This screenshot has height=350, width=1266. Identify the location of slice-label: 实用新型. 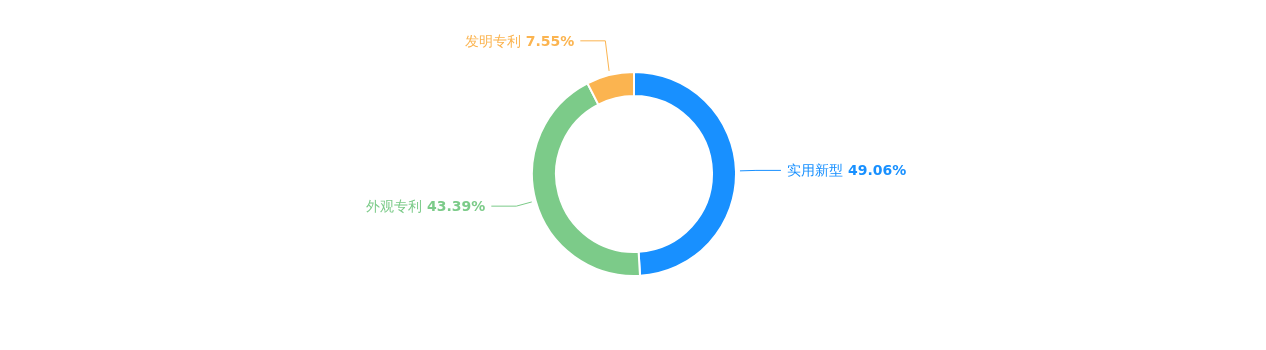
(814, 170).